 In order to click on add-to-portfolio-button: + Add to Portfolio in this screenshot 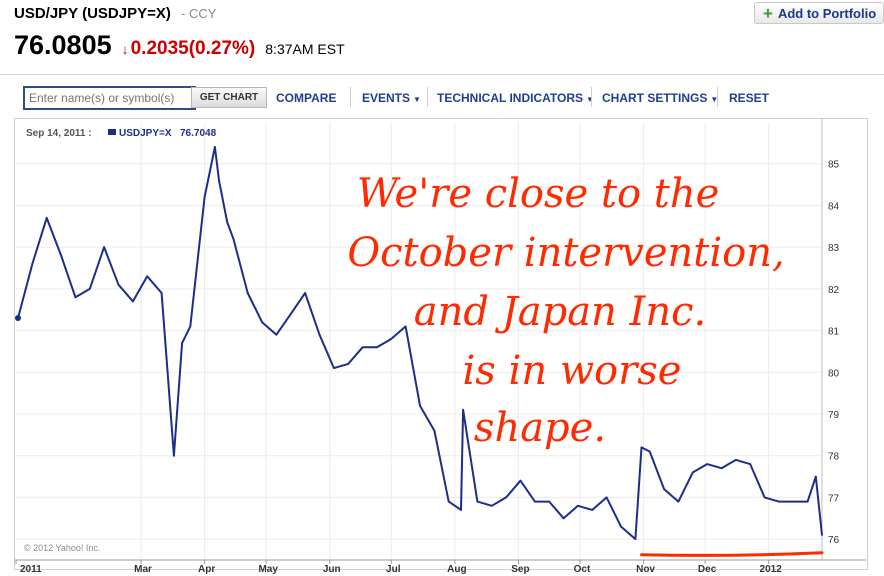, I will do `click(819, 13)`.